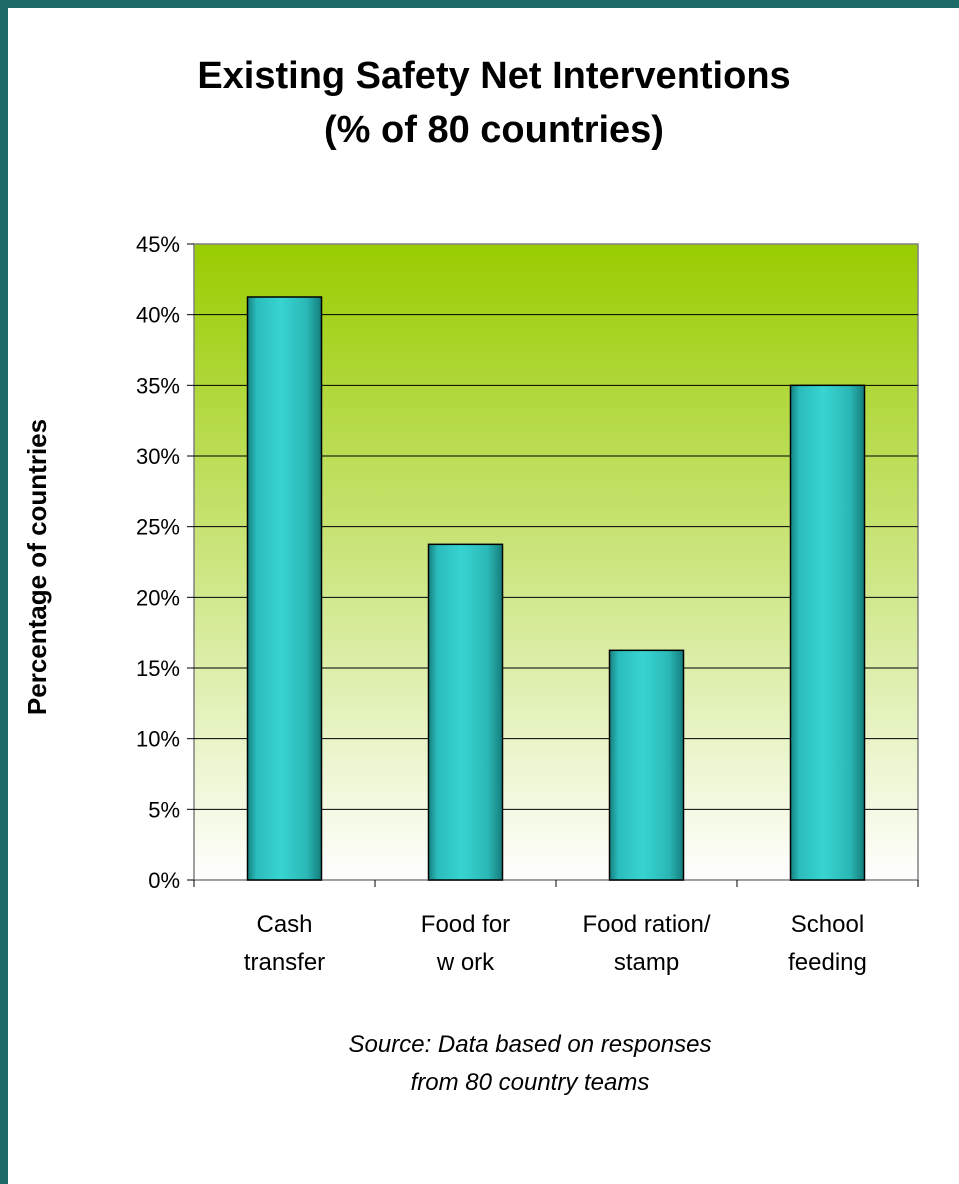  Describe the element at coordinates (158, 456) in the screenshot. I see `y-tick-label: 30%` at that location.